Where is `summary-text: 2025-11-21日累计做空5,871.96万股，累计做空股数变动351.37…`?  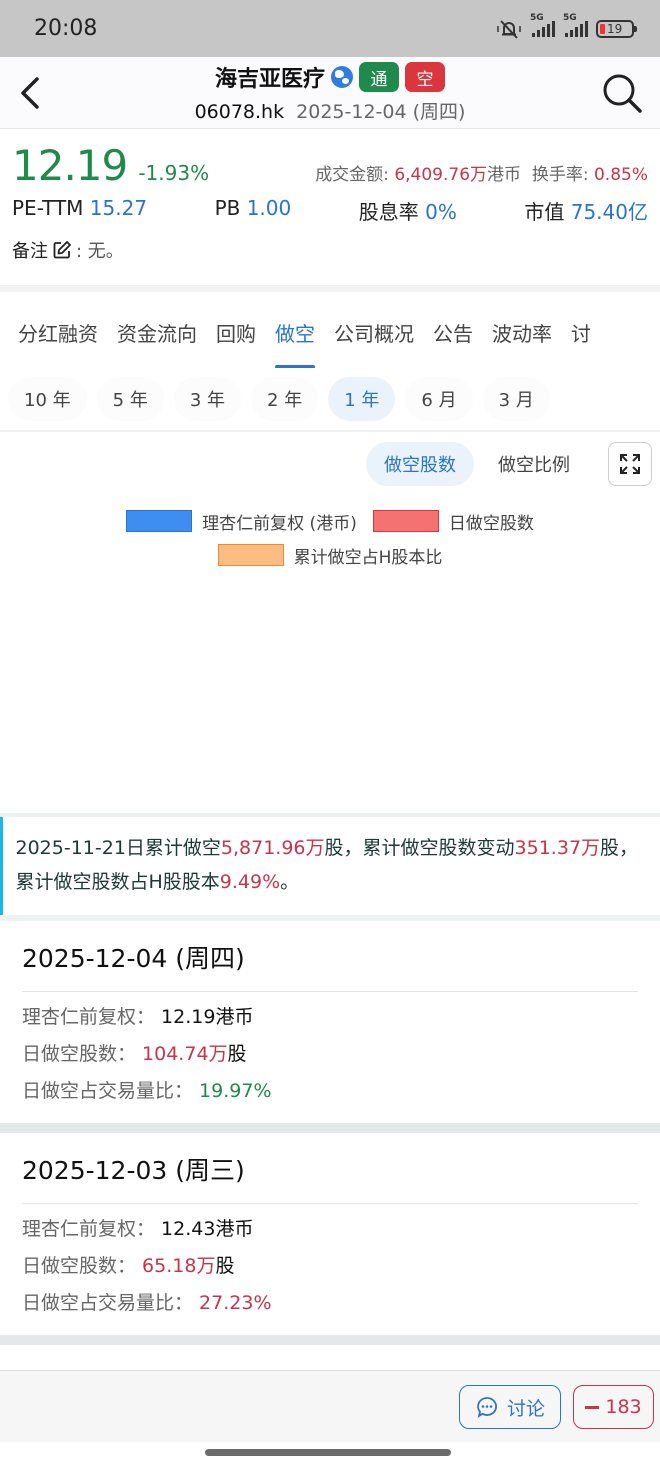 summary-text: 2025-11-21日累计做空5,871.96万股，累计做空股数变动351.37… is located at coordinates (327, 865).